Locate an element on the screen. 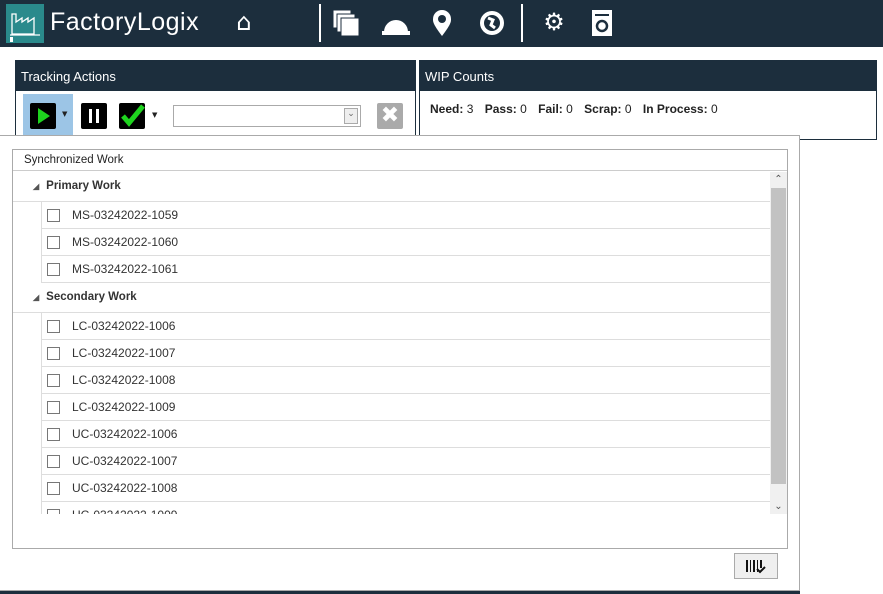  globe-icon is located at coordinates (492, 26).